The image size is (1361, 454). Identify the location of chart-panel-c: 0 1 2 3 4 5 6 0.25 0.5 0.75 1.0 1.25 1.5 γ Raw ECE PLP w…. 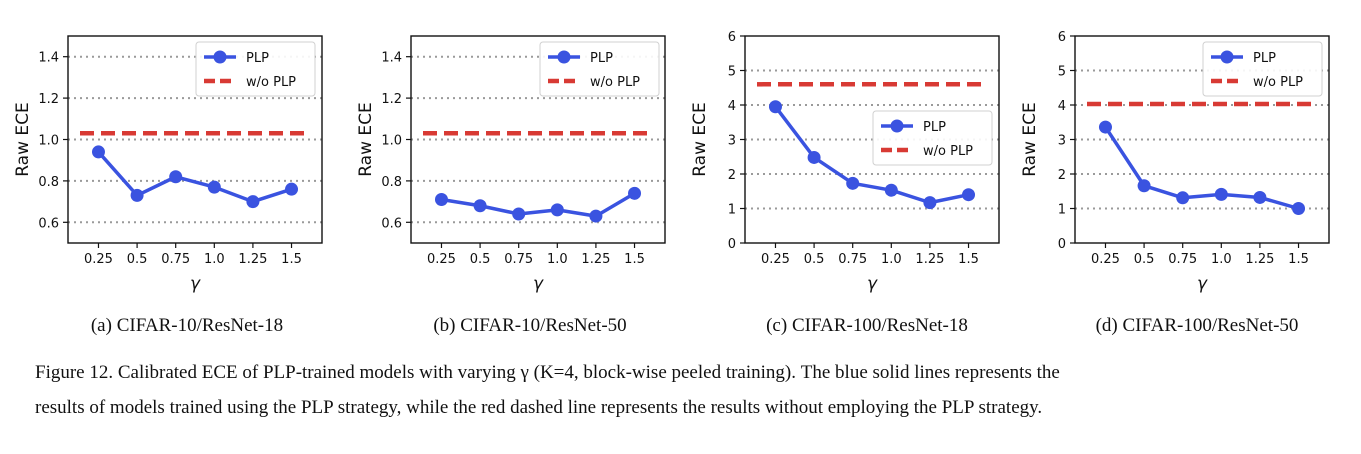
(845, 162).